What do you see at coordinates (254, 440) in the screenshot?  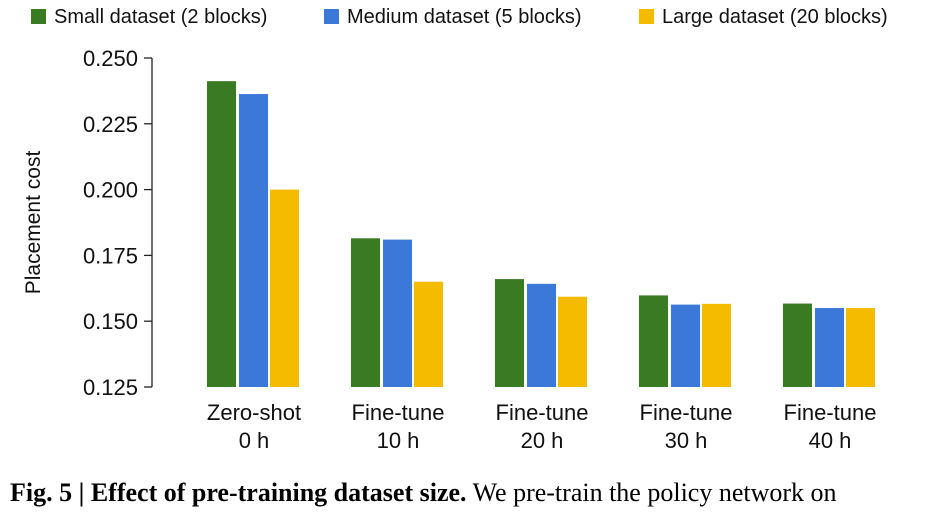 I see `x-tick-label: 0 h` at bounding box center [254, 440].